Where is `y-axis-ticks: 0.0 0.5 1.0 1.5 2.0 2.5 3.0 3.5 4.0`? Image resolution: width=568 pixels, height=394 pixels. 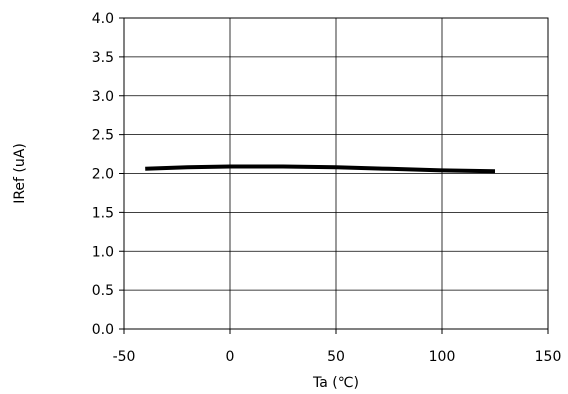
y-axis-ticks: 0.0 0.5 1.0 1.5 2.0 2.5 3.0 3.5 4.0 is located at coordinates (108, 174).